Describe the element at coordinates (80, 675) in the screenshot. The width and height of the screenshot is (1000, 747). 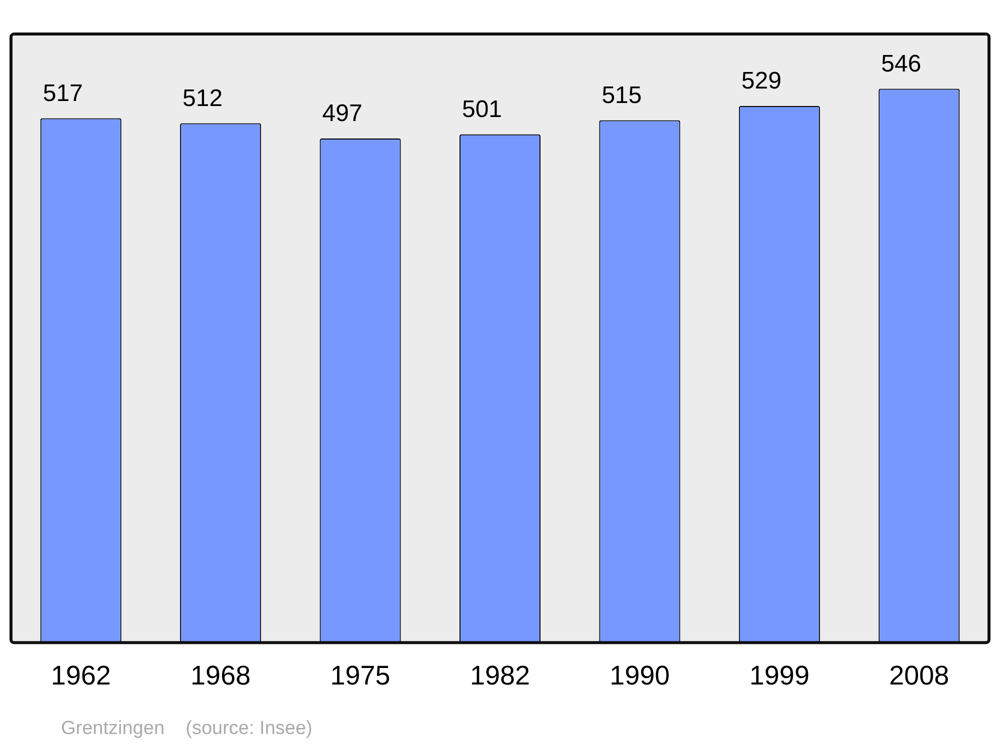
I see `x-tick-label: 1962` at that location.